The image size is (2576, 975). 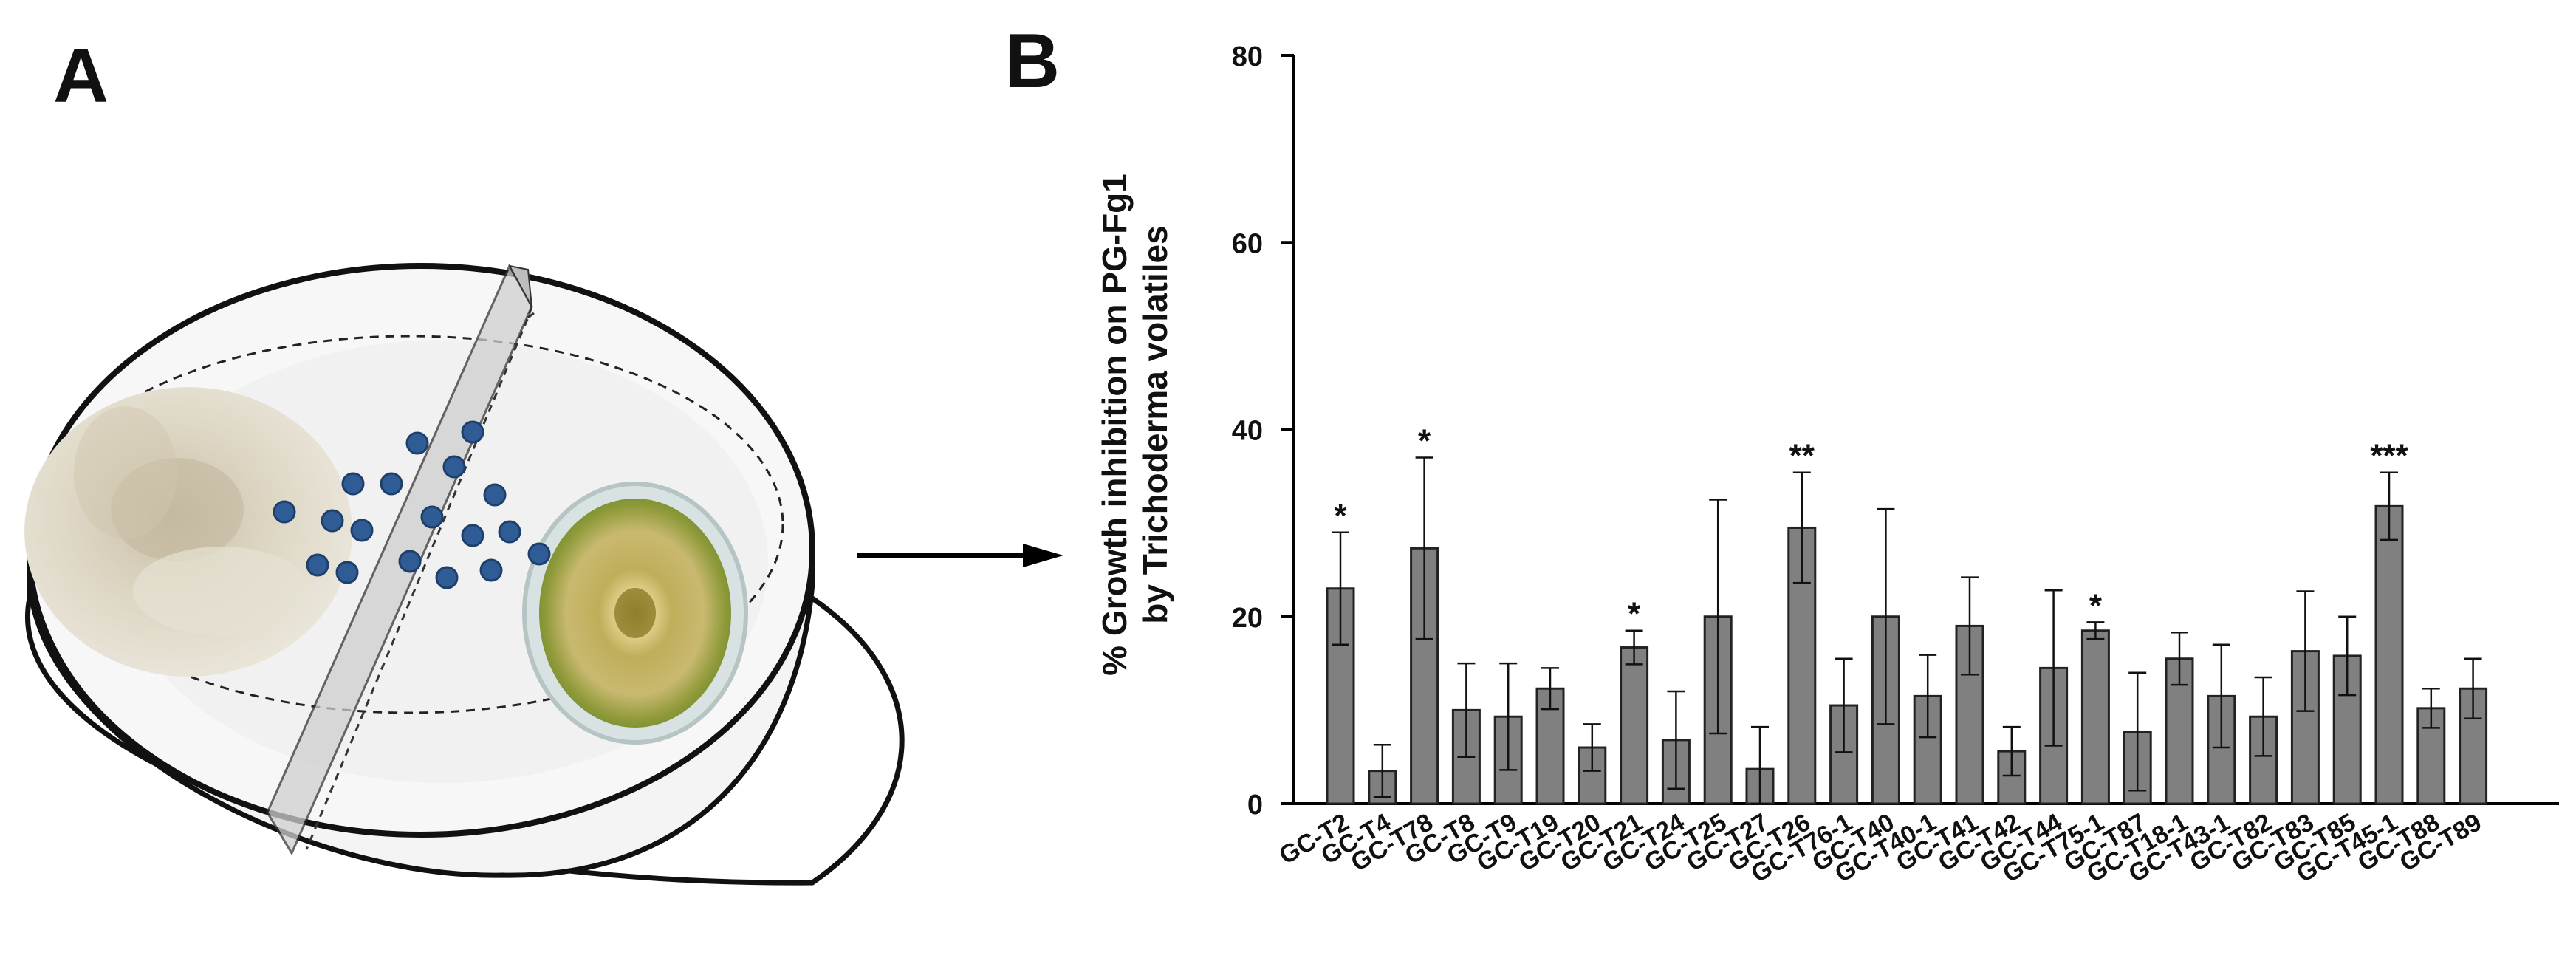 I want to click on y-axis-label-line2: by Trichoderma volatiles, so click(x=1155, y=424).